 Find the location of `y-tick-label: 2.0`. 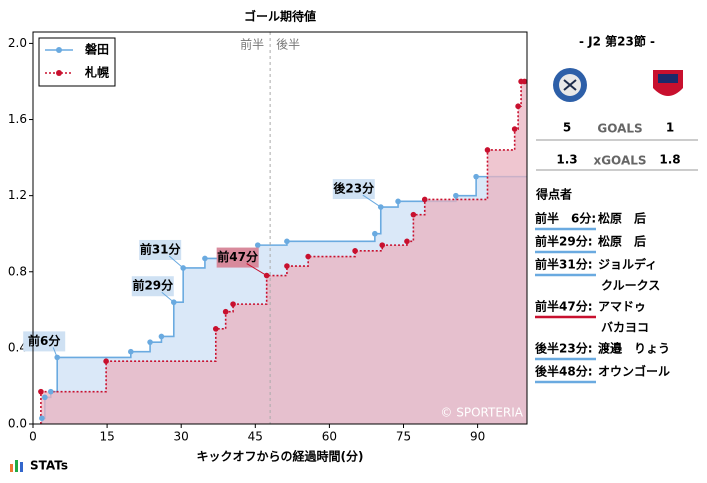

y-tick-label: 2.0 is located at coordinates (17, 43).